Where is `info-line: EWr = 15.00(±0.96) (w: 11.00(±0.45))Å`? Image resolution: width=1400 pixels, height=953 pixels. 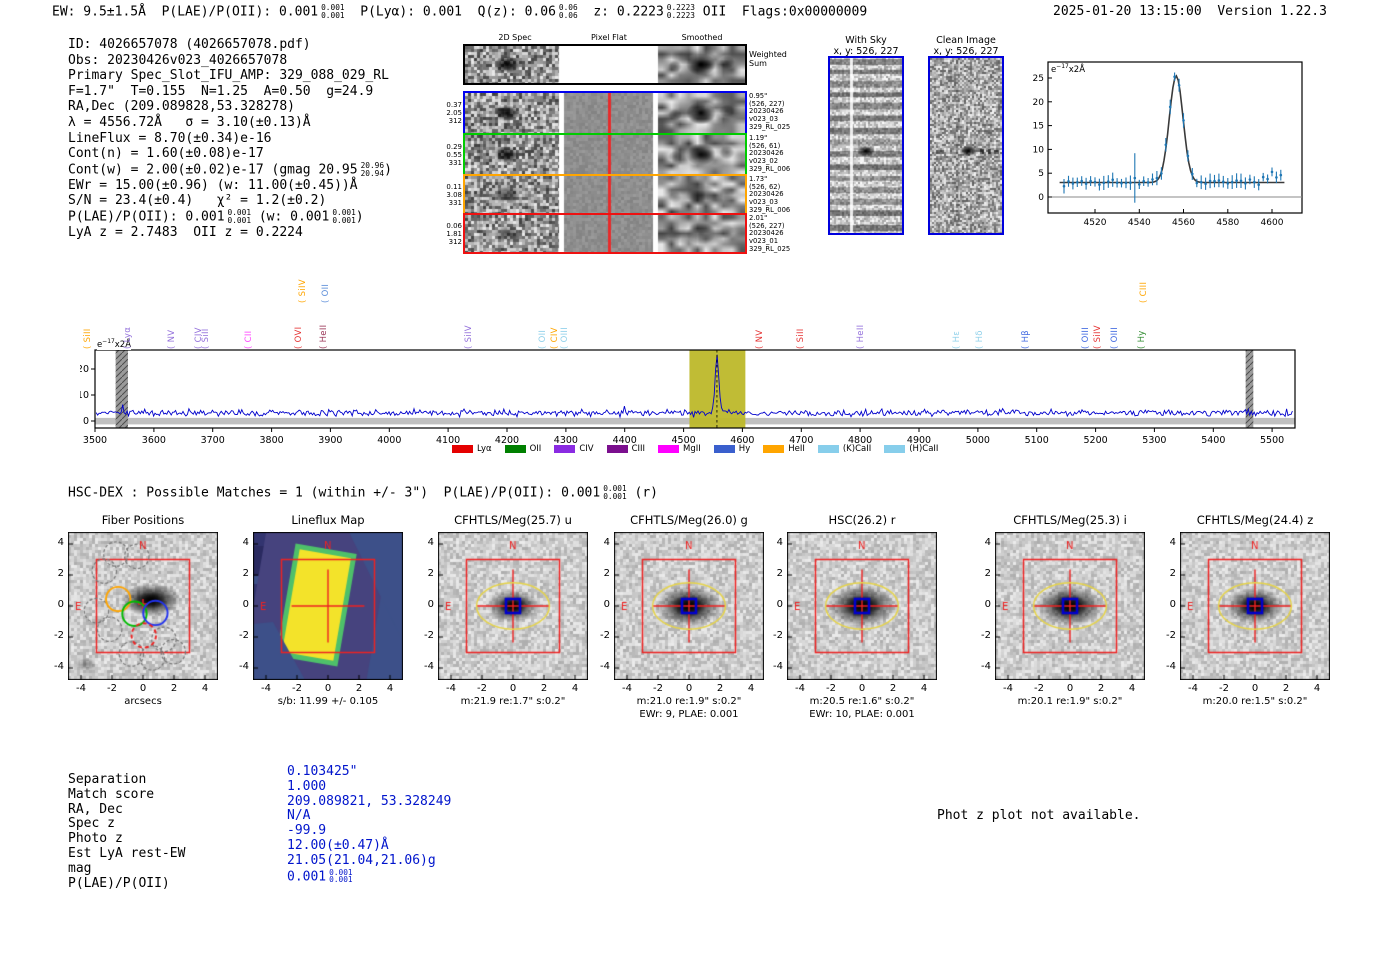
info-line: EWr = 15.00(±0.96) (w: 11.00(±0.45))Å is located at coordinates (230, 186).